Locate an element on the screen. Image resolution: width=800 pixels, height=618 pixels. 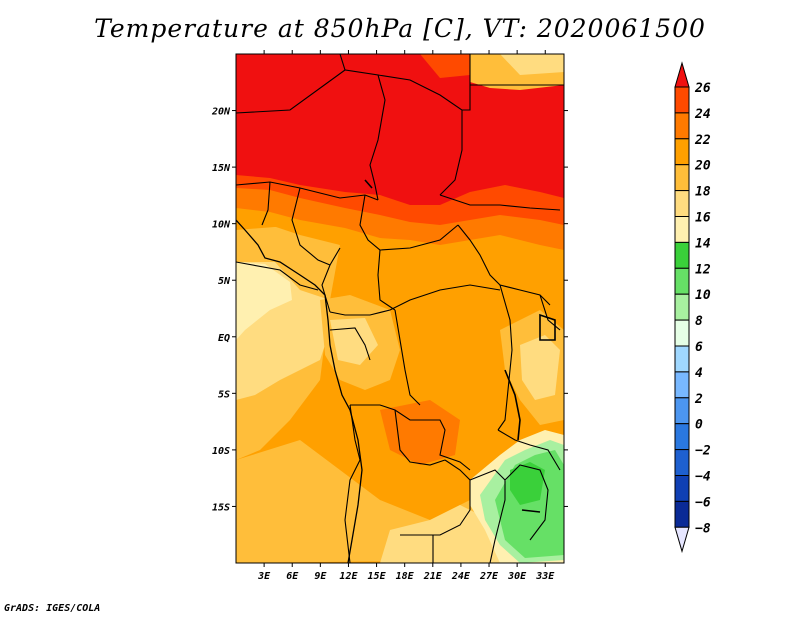
x-tick-label: 21E is located at coordinates (433, 576).